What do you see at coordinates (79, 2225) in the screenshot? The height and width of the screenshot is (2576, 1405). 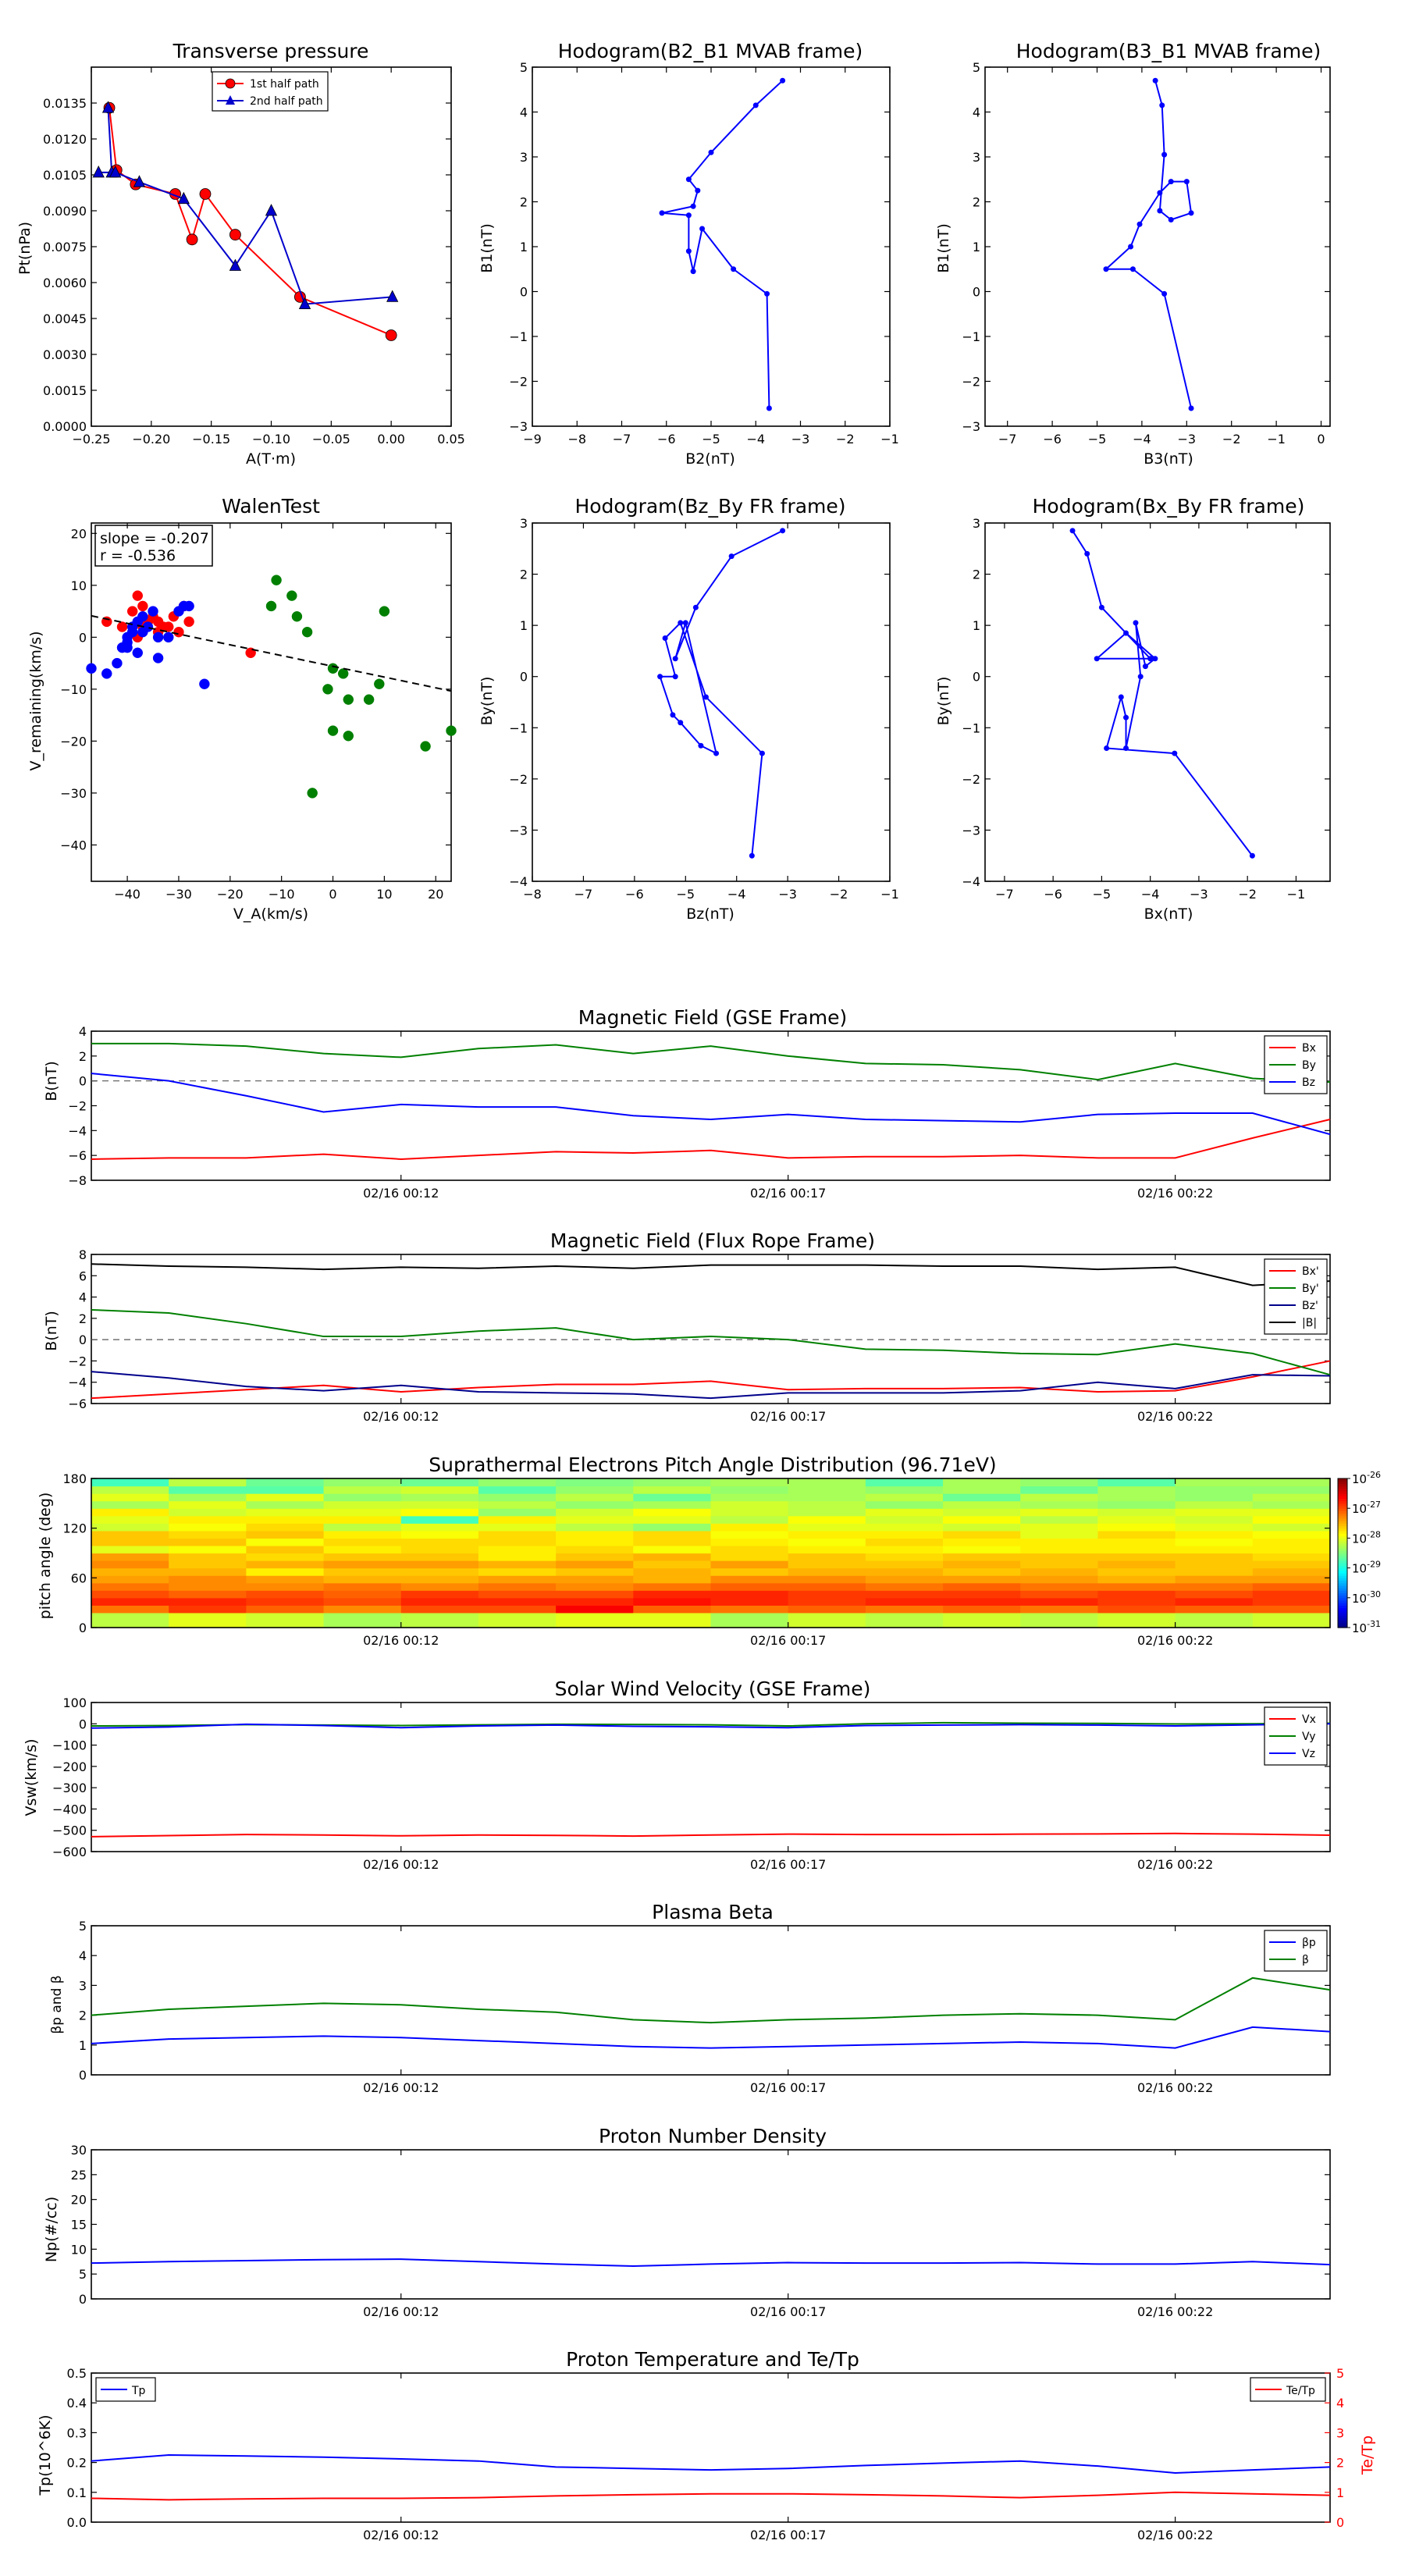 I see `y-tick-label: 15` at bounding box center [79, 2225].